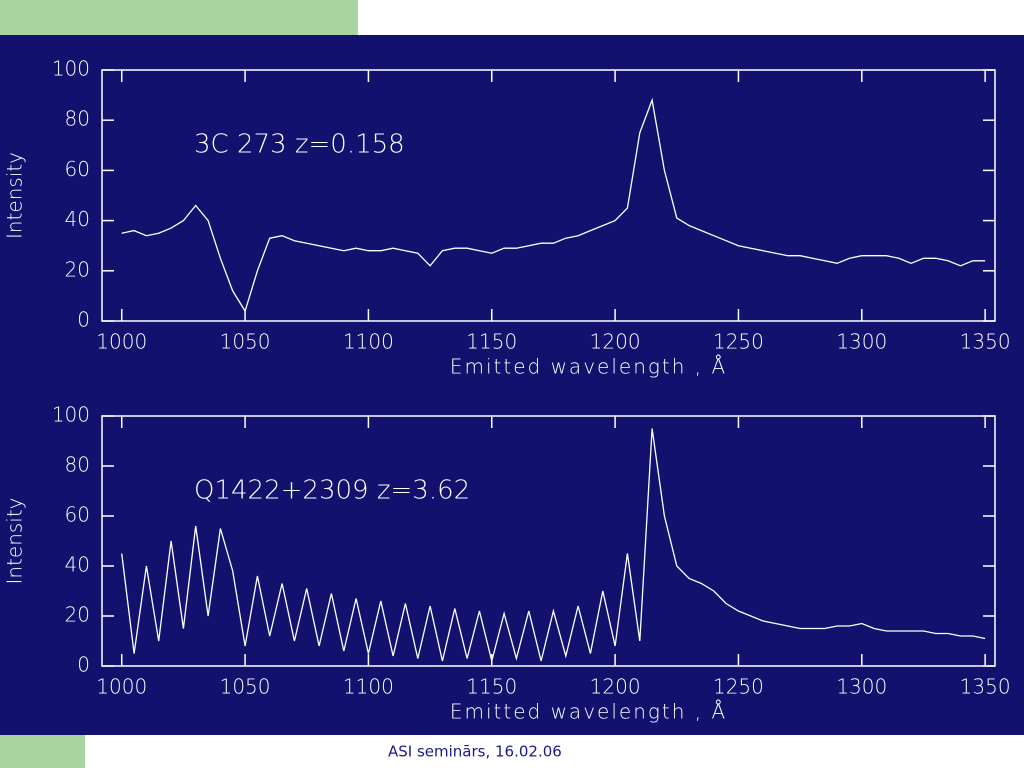  I want to click on footer: ASI seminārs, 16.02.06, so click(475, 752).